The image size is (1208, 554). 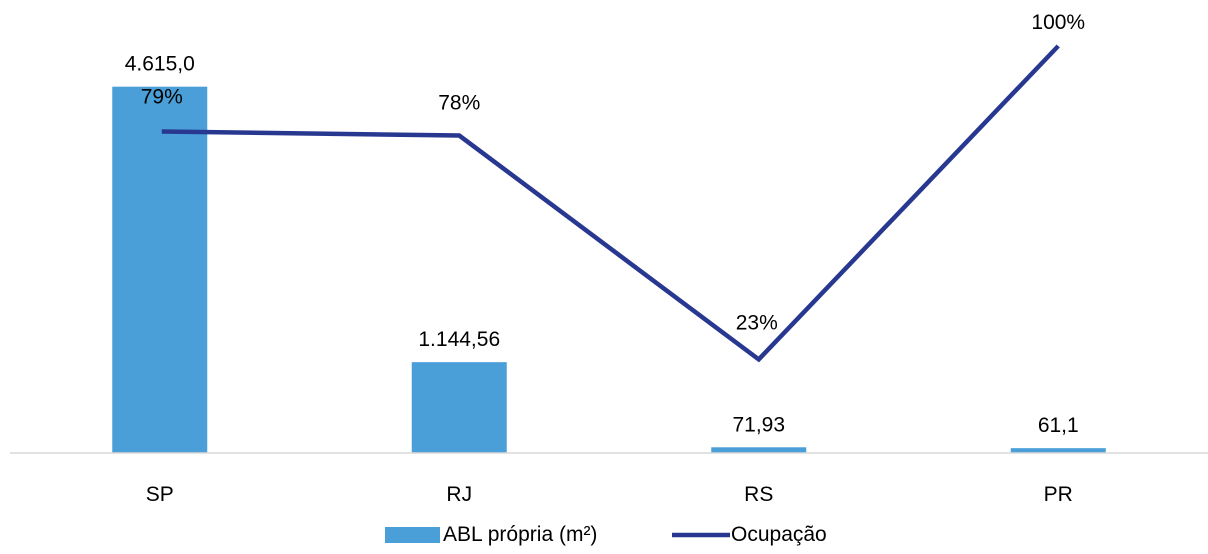 I want to click on legend-swatch-bar, so click(x=412, y=535).